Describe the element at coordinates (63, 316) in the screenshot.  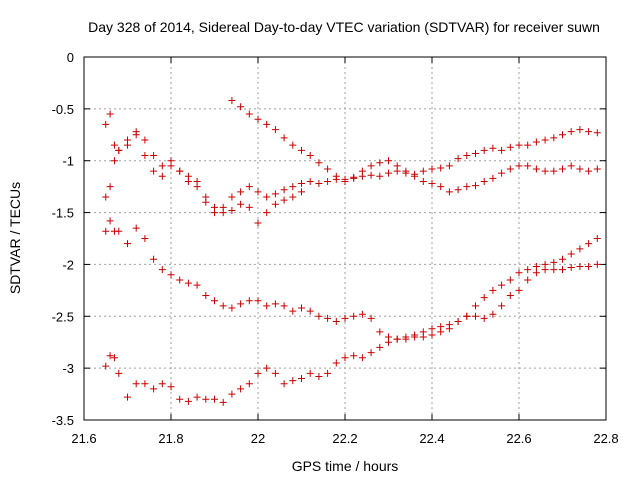
I see `y-tick-label: -2.5` at that location.